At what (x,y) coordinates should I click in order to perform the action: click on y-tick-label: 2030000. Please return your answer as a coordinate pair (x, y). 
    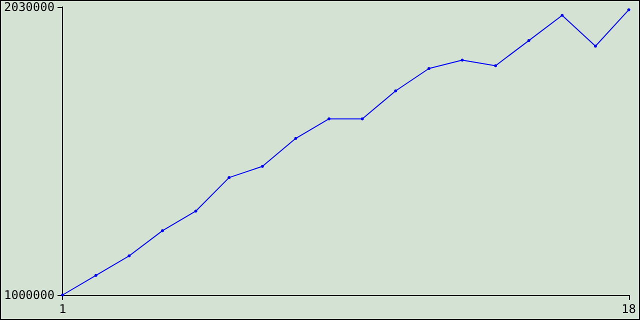
    Looking at the image, I should click on (29, 7).